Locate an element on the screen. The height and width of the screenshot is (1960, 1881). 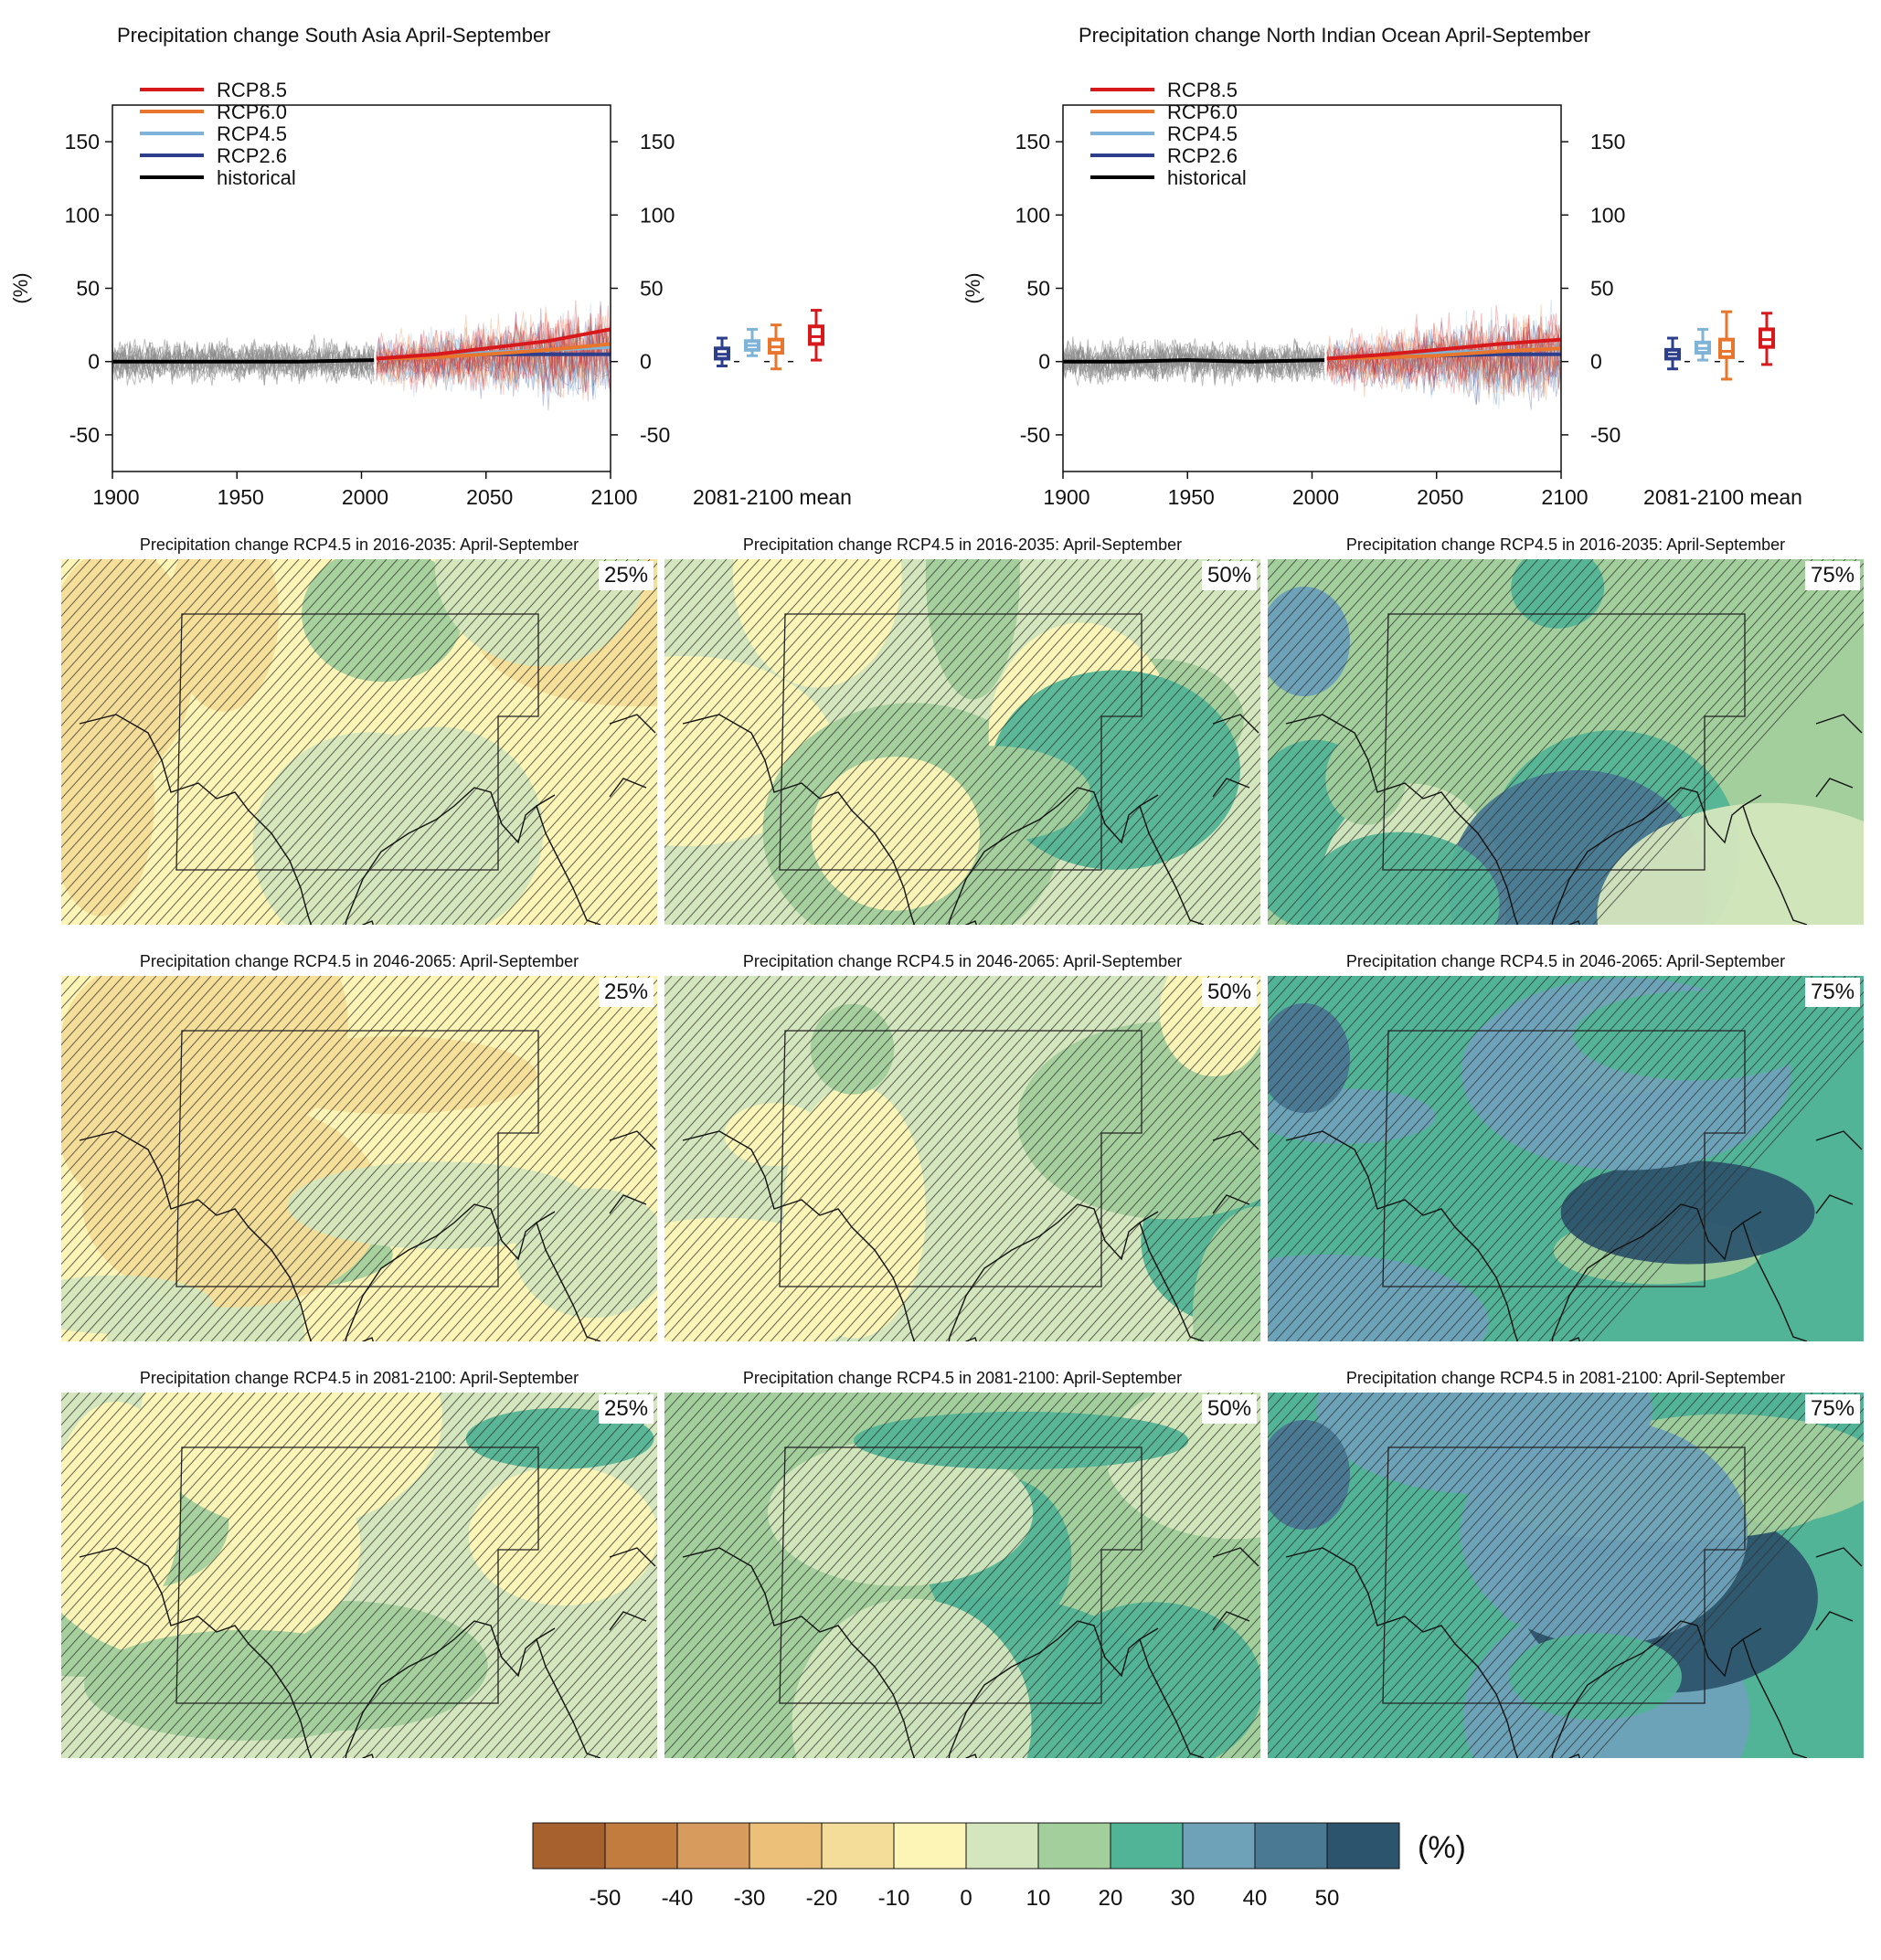
coastline-sri-lanka is located at coordinates (1574, 1339).